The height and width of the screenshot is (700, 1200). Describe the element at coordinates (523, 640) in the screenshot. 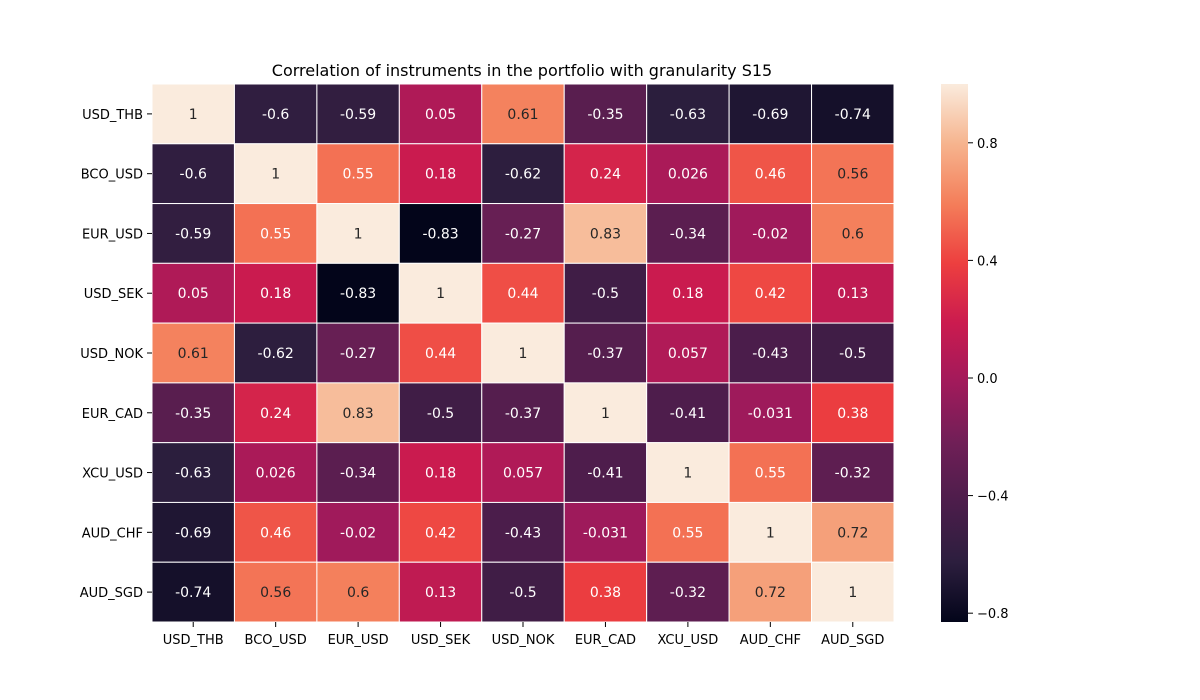

I see `column-tick-label: USD_NOK` at that location.